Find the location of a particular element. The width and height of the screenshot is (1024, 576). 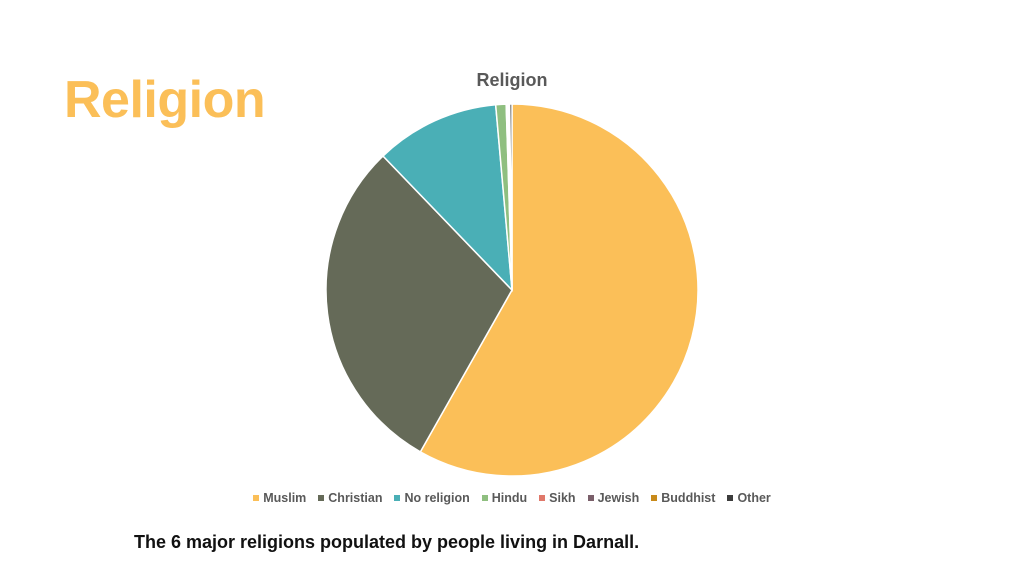

slide-title: Religion is located at coordinates (165, 100).